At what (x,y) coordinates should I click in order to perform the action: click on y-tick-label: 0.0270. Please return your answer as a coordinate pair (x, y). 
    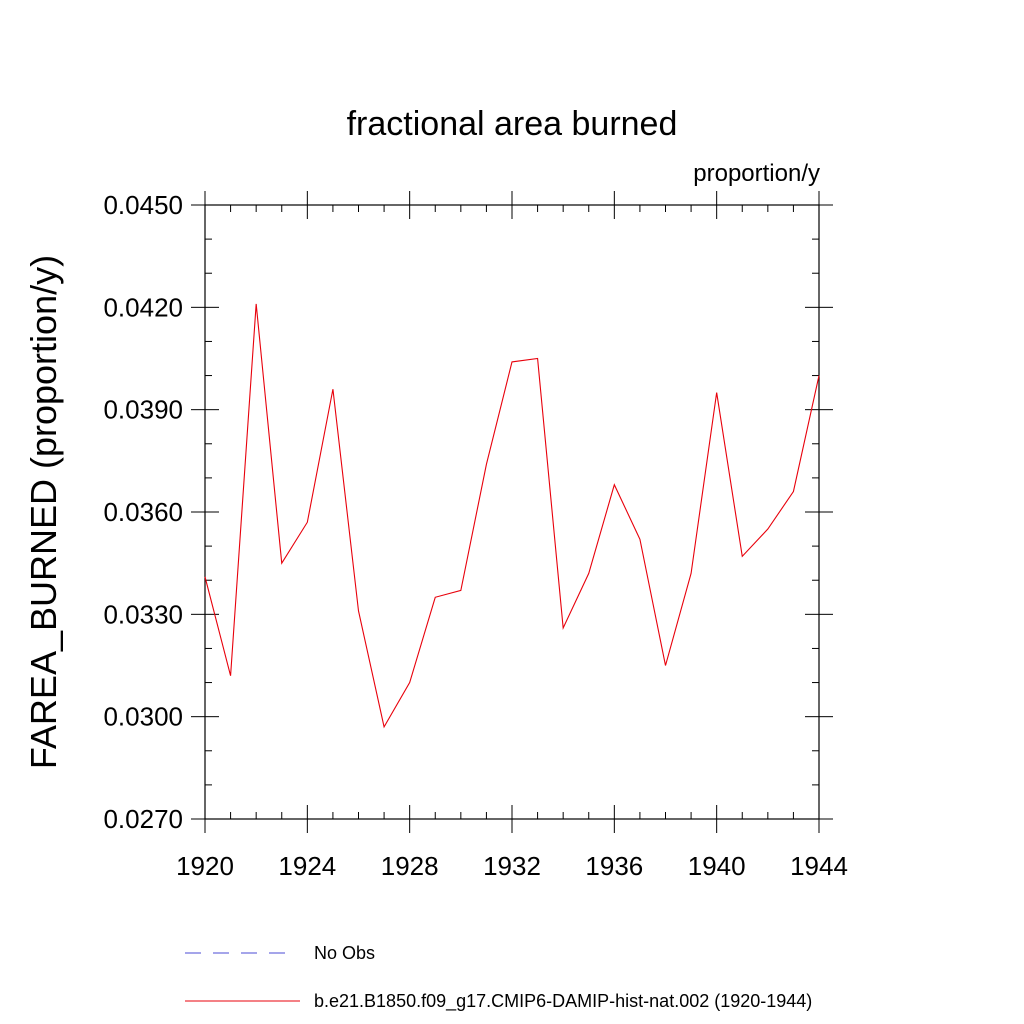
    Looking at the image, I should click on (143, 819).